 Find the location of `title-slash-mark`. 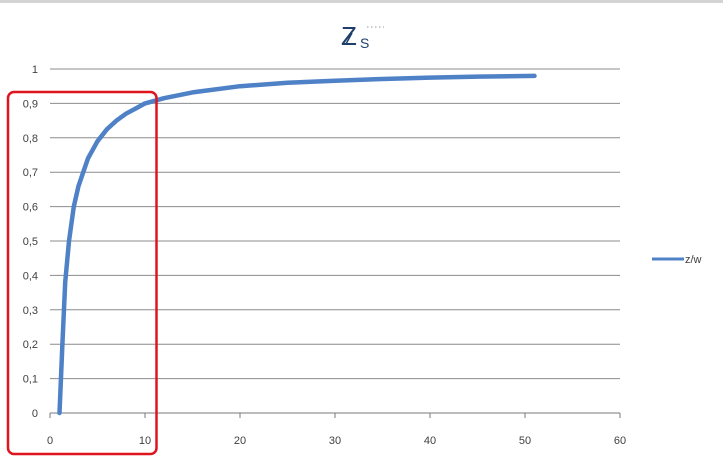

title-slash-mark is located at coordinates (349, 38).